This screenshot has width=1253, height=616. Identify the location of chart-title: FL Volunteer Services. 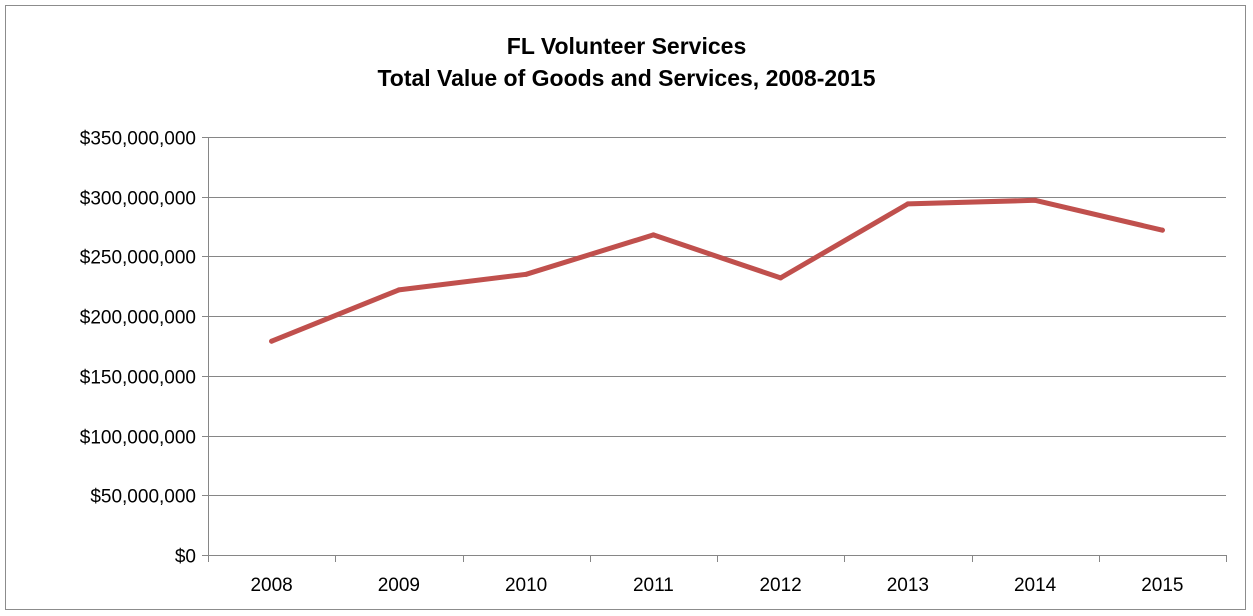
(626, 46).